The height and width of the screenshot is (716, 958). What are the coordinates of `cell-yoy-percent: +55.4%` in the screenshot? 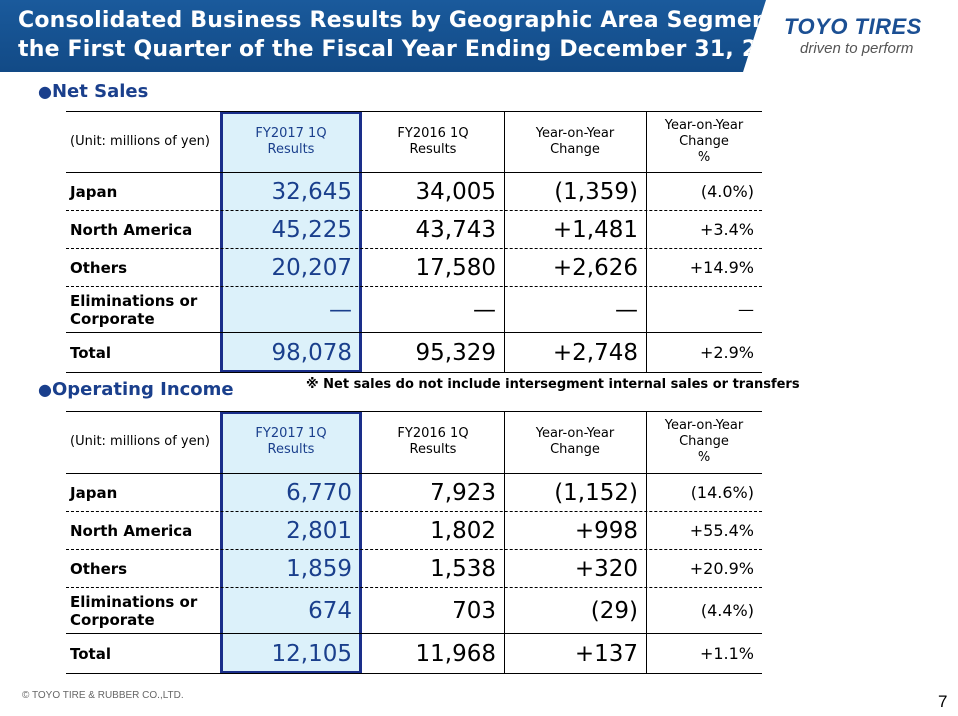 It's located at (721, 530).